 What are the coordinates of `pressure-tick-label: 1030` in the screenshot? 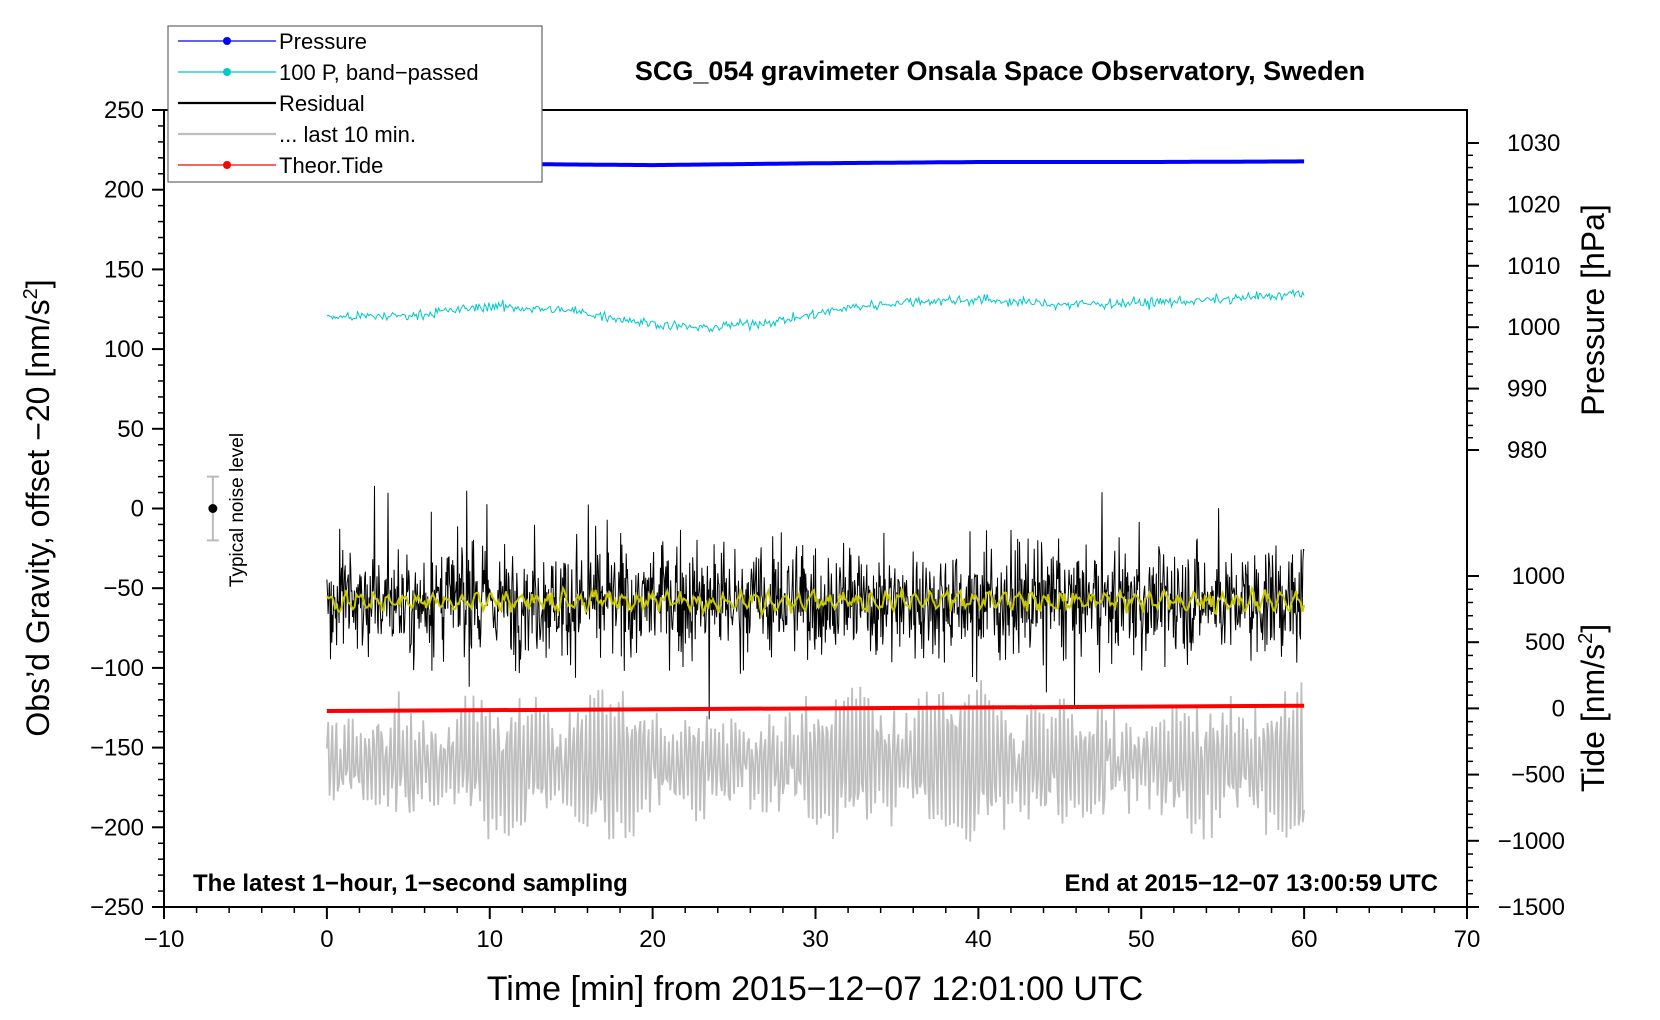 It's located at (1533, 143).